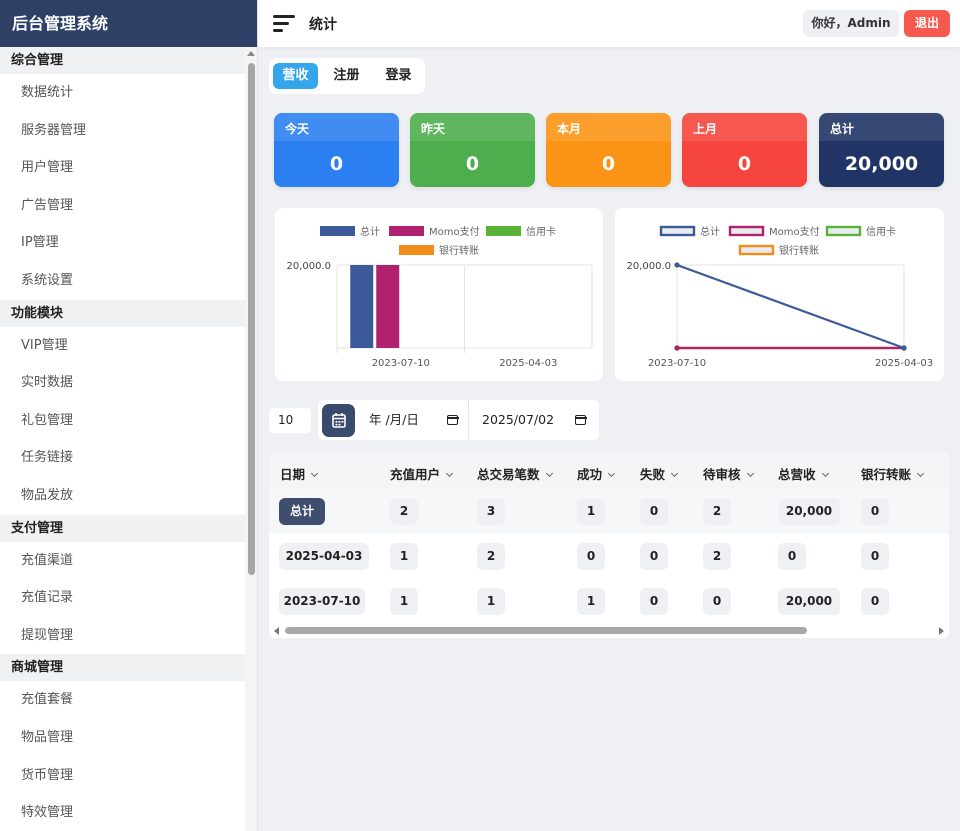 This screenshot has height=831, width=960. I want to click on column-header-success: 成功, so click(596, 473).